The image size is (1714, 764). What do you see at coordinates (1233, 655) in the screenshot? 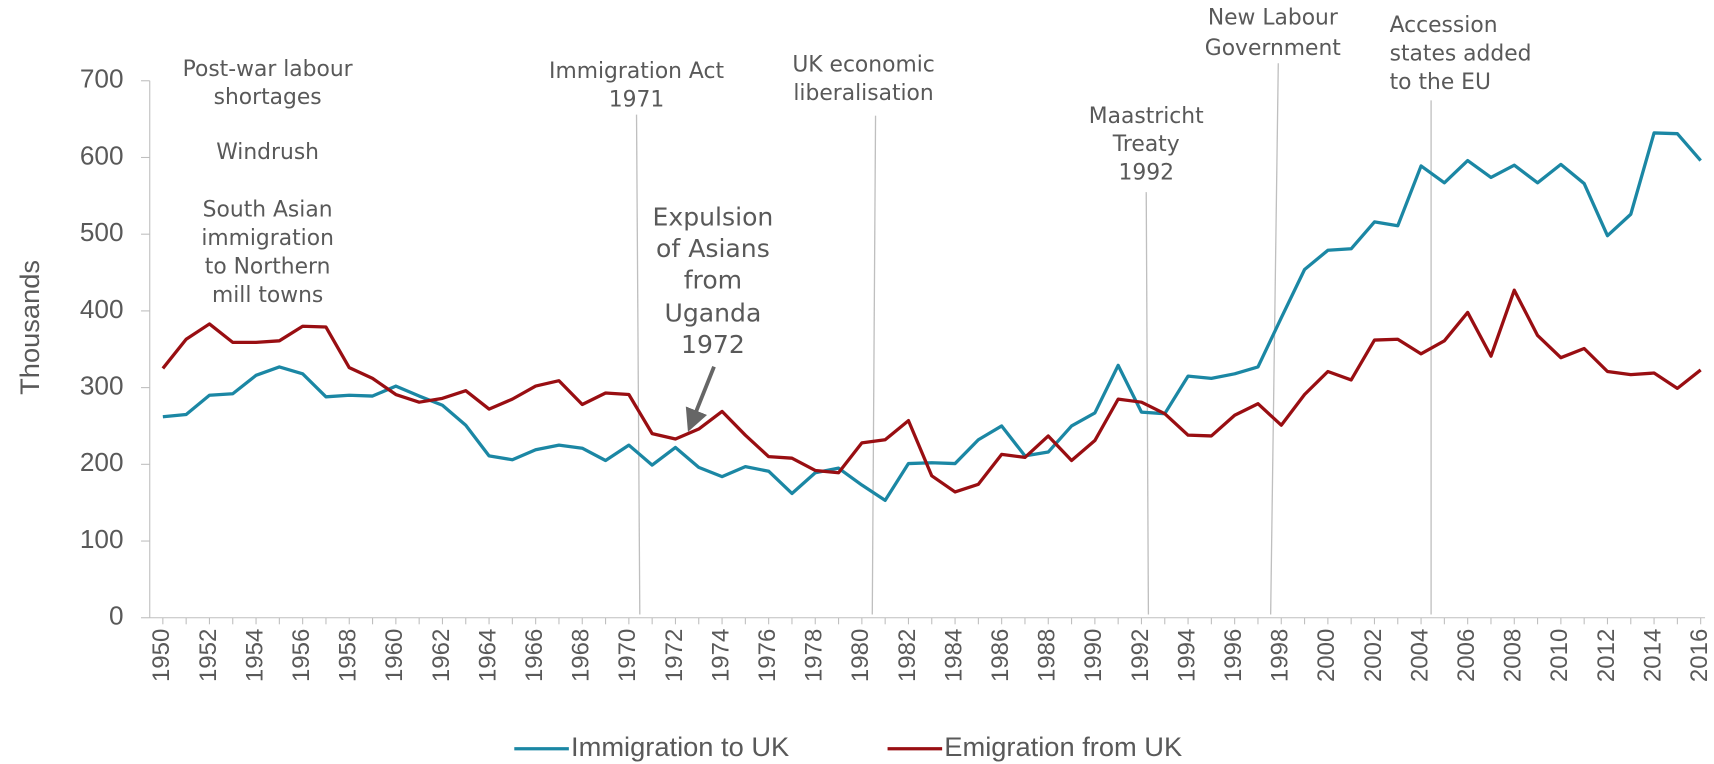
I see `x-tick-label: 1996` at bounding box center [1233, 655].